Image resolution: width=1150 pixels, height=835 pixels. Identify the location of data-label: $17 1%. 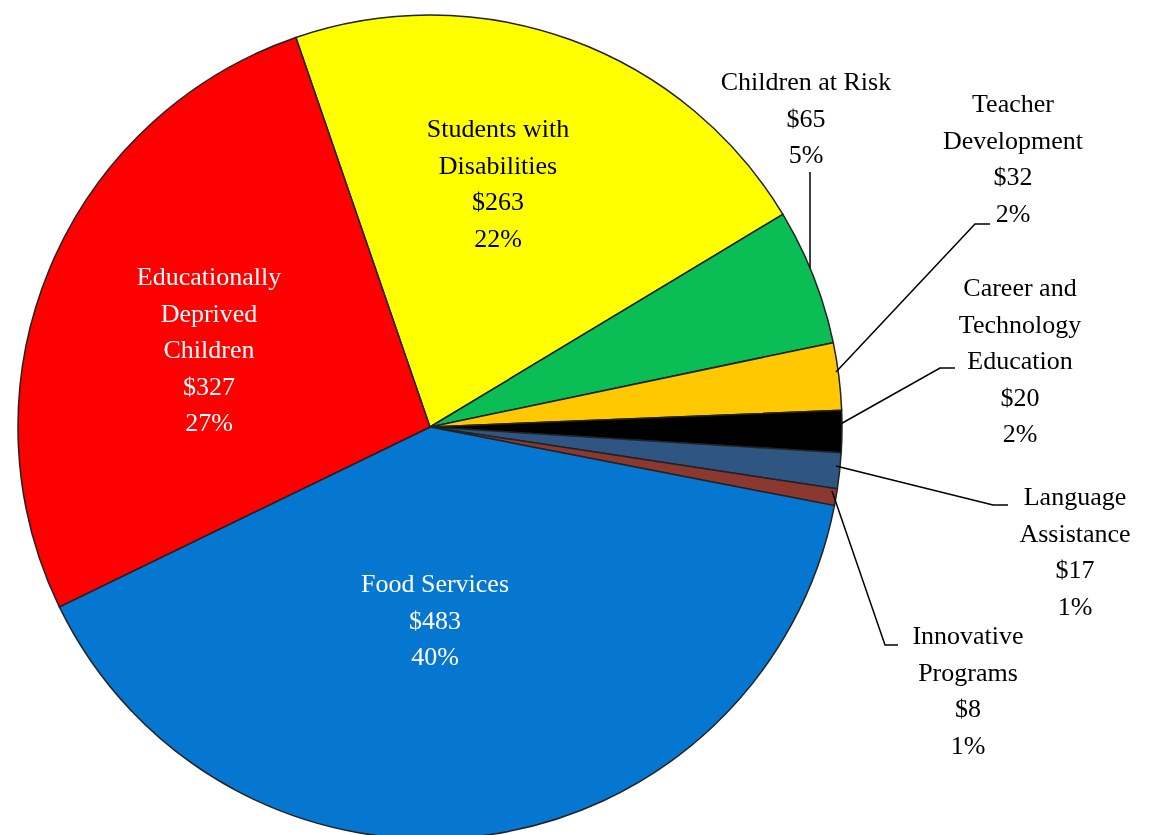
(1075, 588).